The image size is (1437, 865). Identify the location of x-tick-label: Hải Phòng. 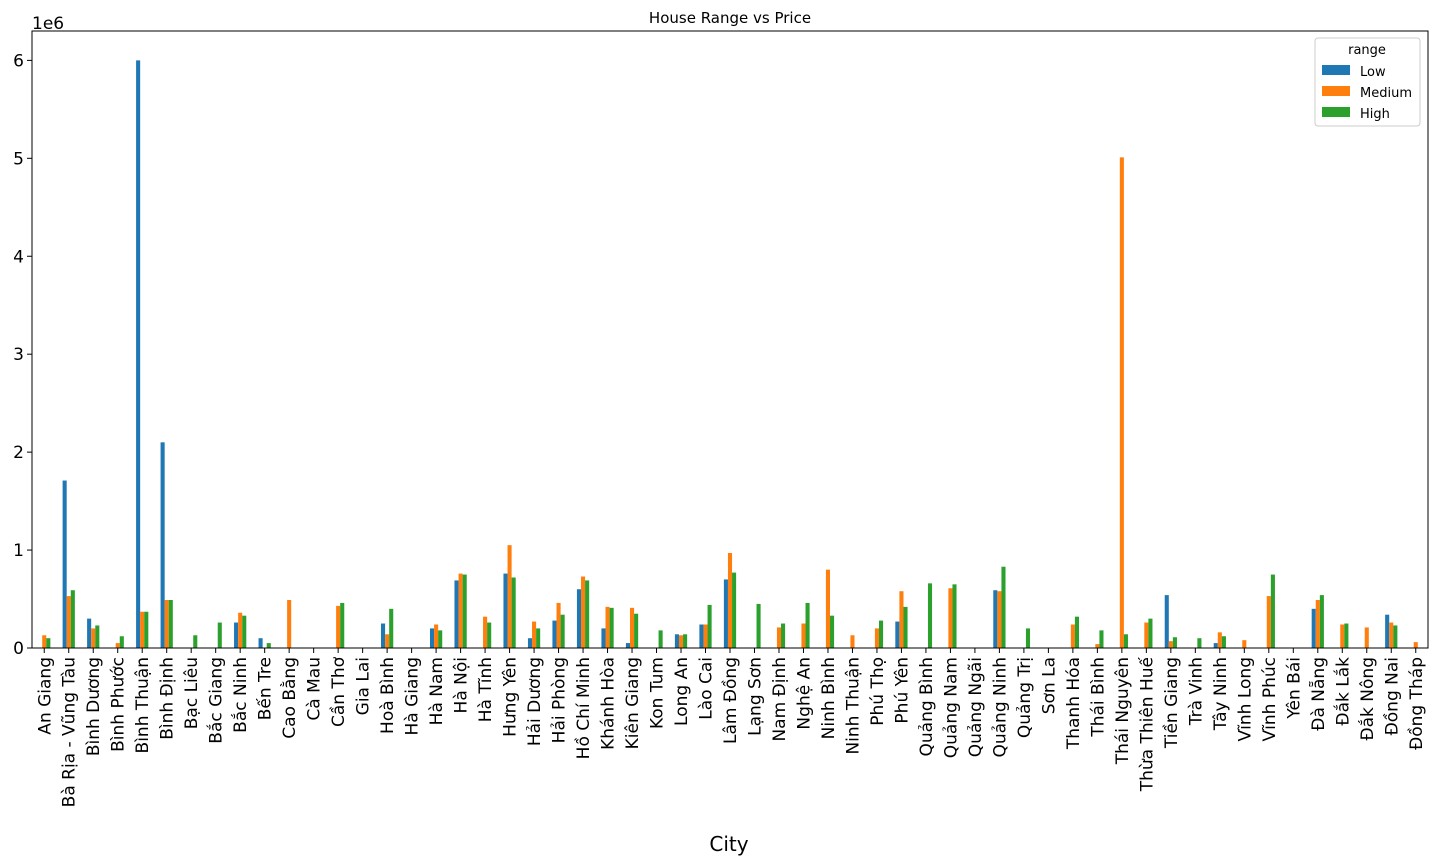
(560, 700).